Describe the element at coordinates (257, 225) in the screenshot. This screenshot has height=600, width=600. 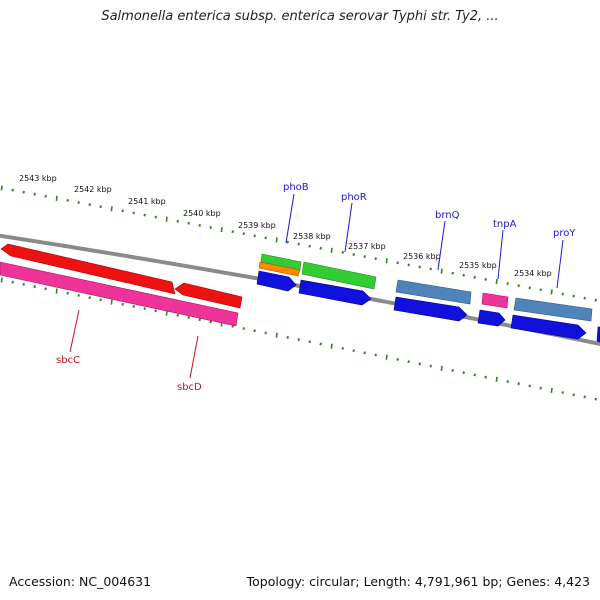
I see `scale-label-2539: 2539 kbp` at that location.